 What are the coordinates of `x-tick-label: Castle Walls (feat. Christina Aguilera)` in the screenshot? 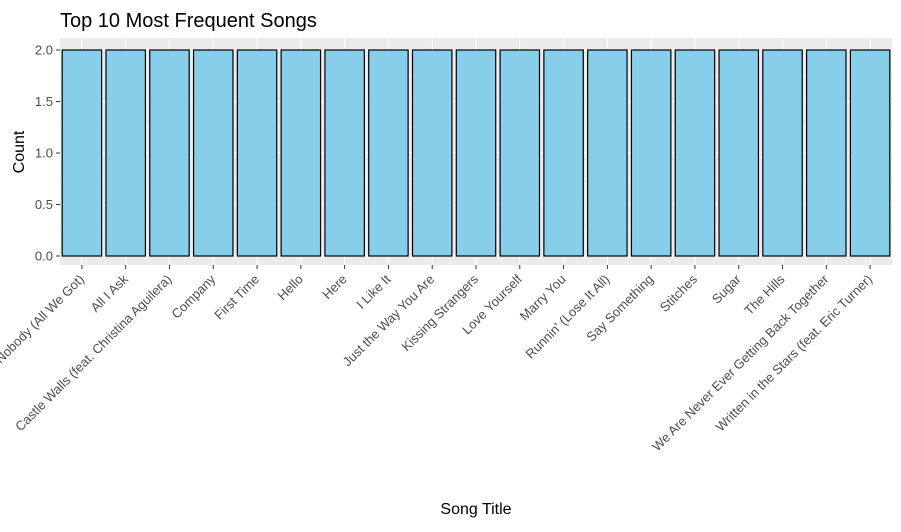 It's located at (93, 353).